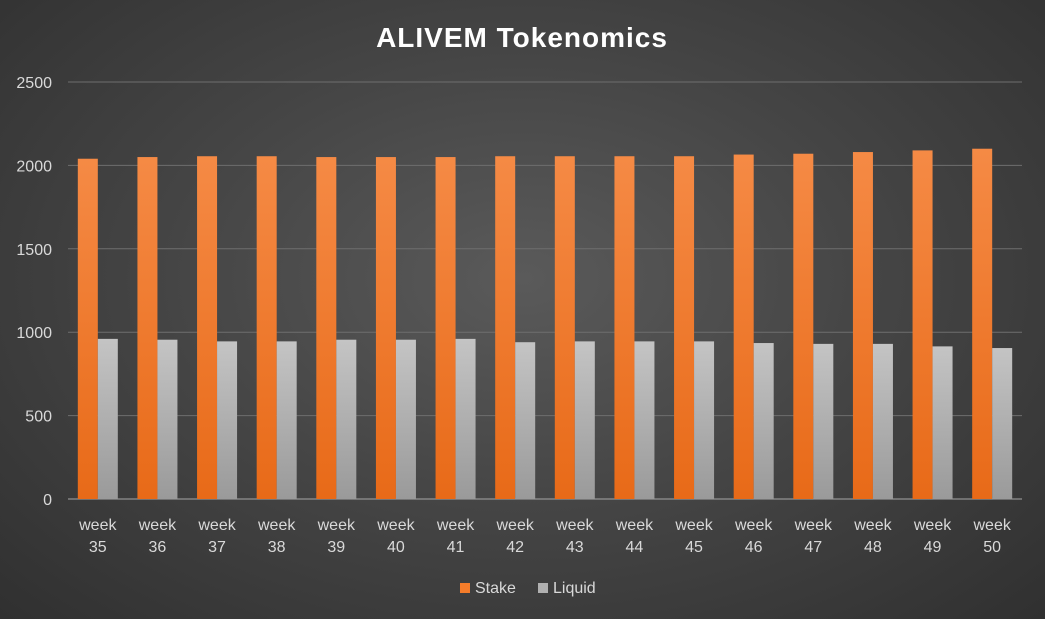 Image resolution: width=1045 pixels, height=619 pixels. What do you see at coordinates (34, 292) in the screenshot?
I see `y-axis: 0 500 1000 1500 2000 2500` at bounding box center [34, 292].